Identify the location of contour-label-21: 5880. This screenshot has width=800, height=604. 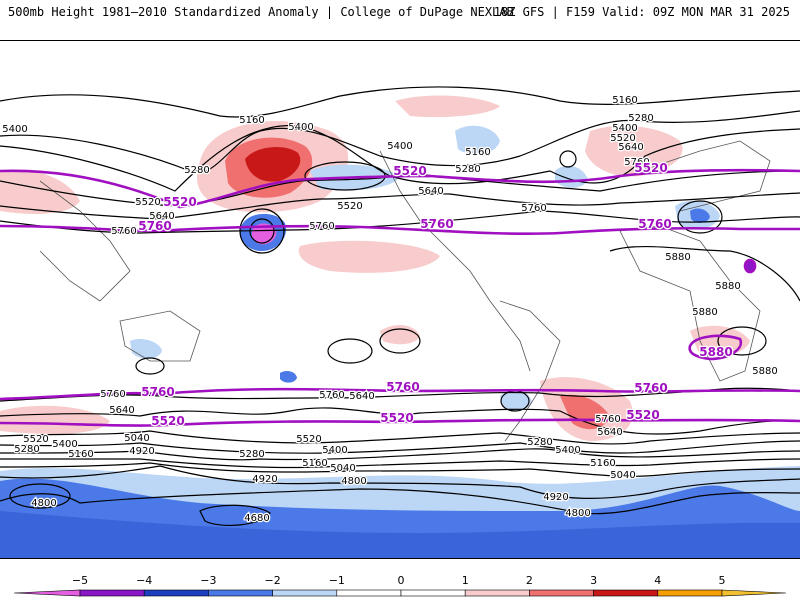
(727, 286).